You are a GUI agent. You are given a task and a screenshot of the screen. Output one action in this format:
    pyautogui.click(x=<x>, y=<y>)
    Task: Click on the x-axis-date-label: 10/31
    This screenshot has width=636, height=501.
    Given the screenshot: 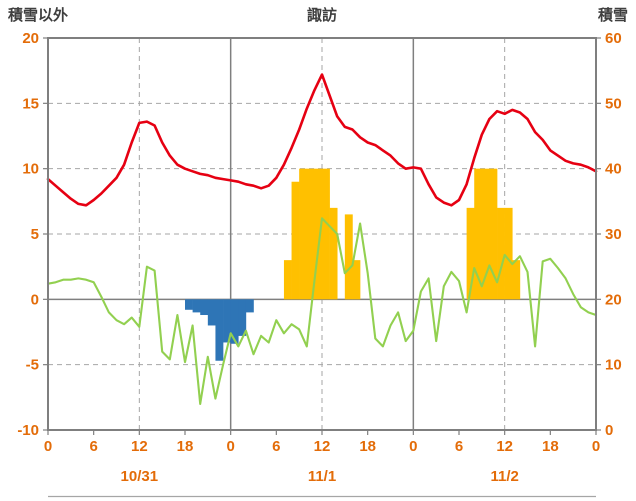 What is the action you would take?
    pyautogui.click(x=140, y=476)
    